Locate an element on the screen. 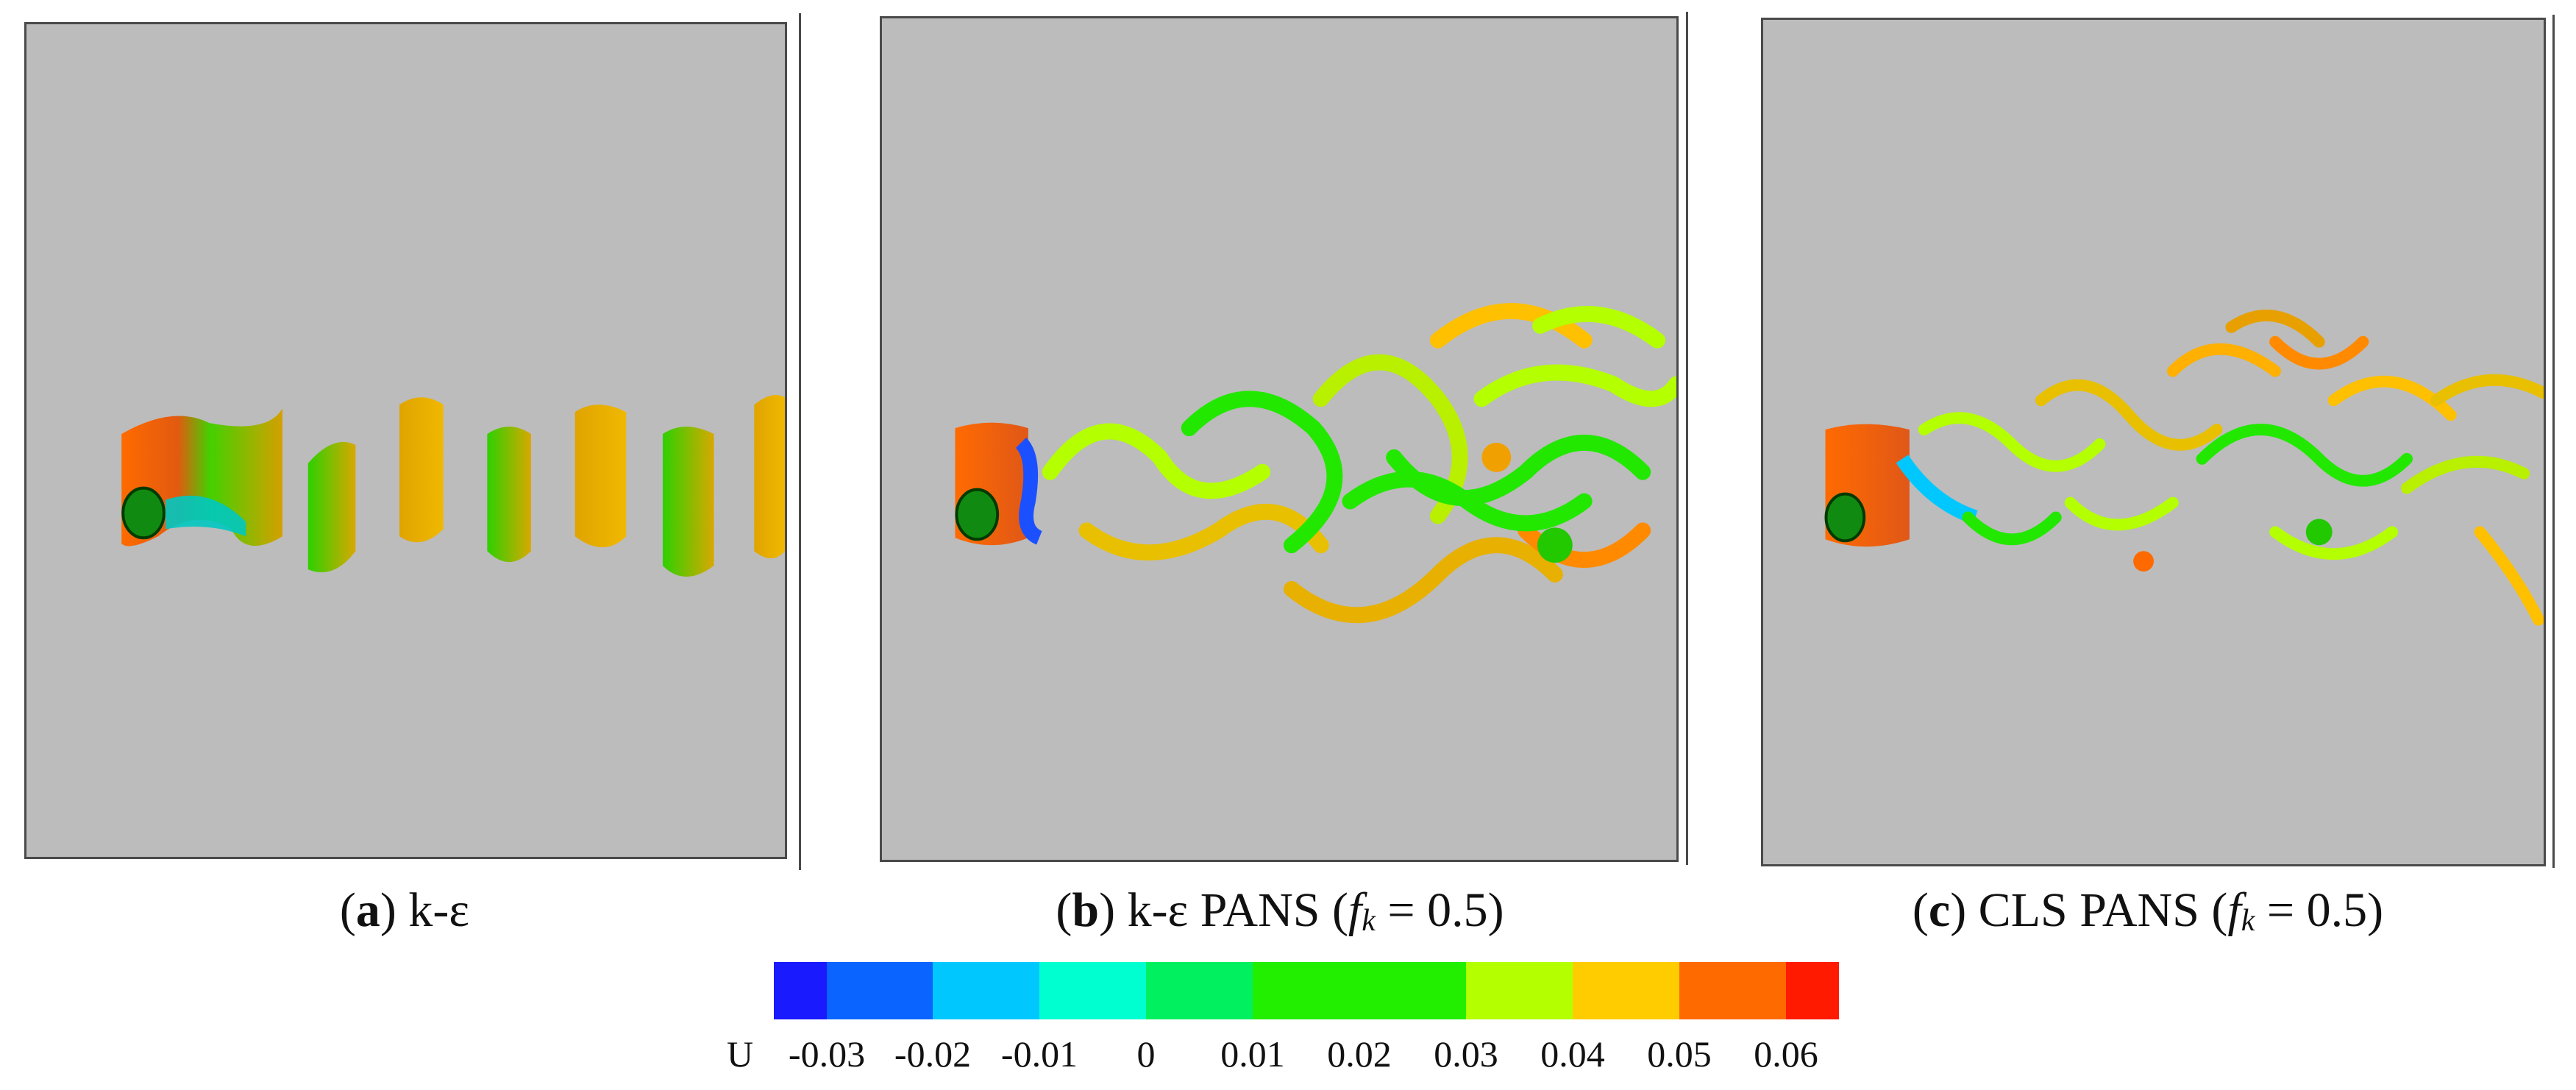 The height and width of the screenshot is (1090, 2576). colorbar-tick: 0.01 is located at coordinates (1252, 1054).